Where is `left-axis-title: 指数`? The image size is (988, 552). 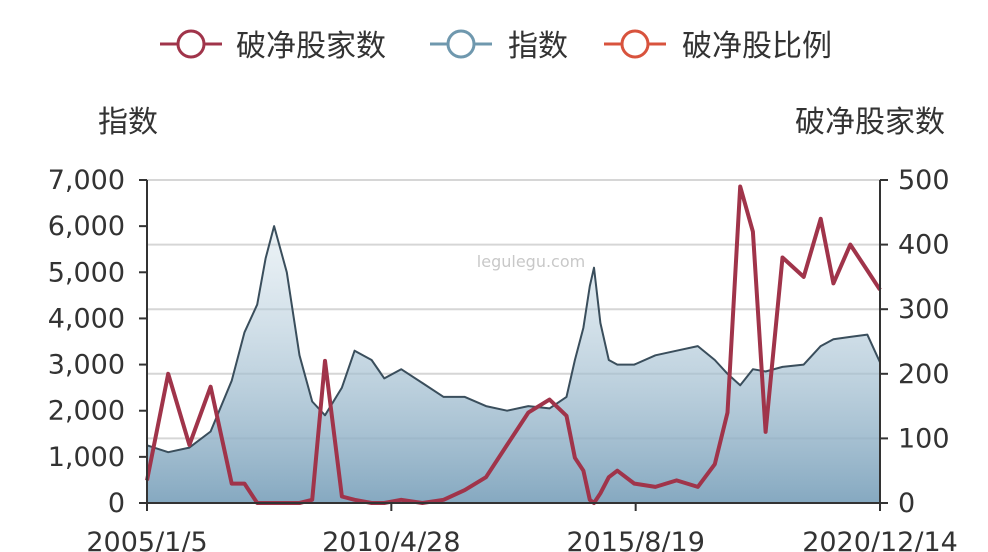 left-axis-title: 指数 is located at coordinates (128, 122).